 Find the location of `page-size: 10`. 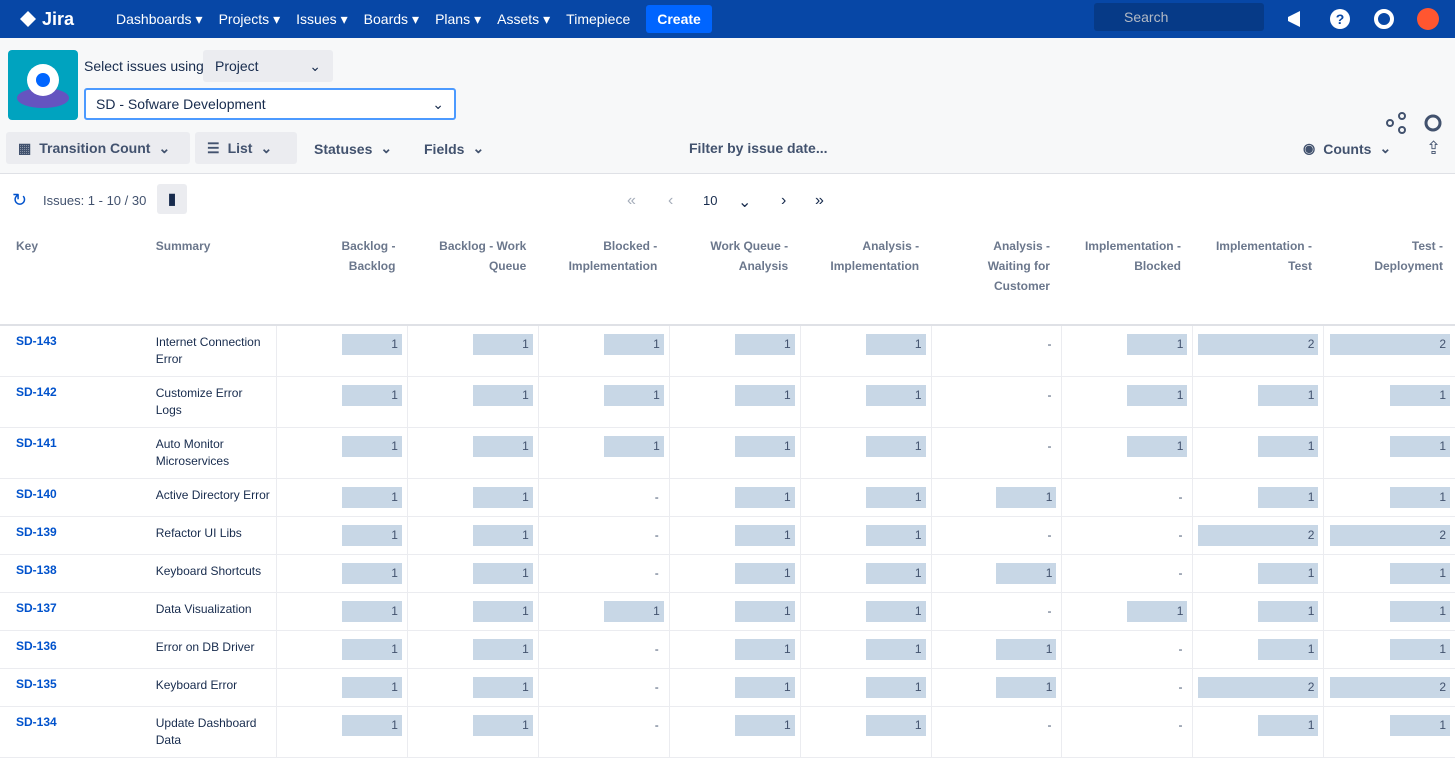

page-size: 10 is located at coordinates (710, 200).